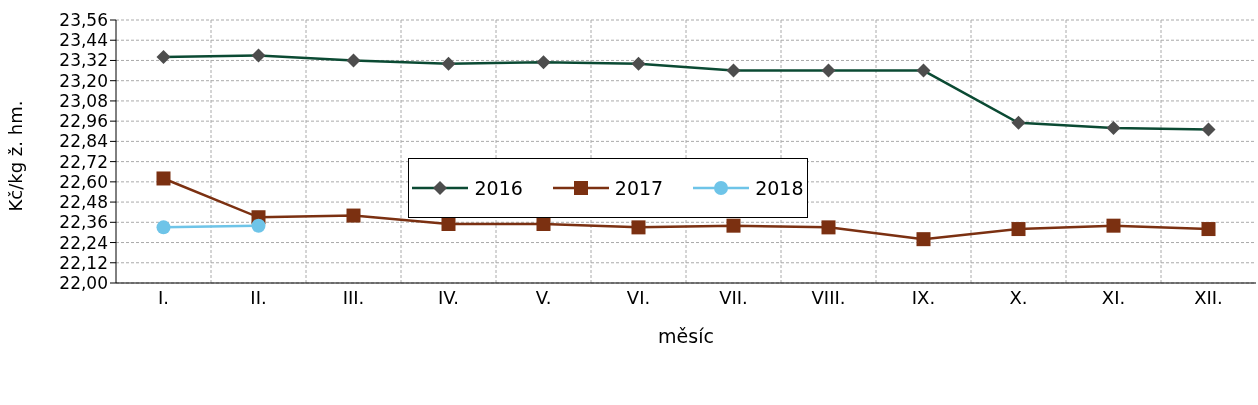 The image size is (1258, 405). I want to click on y-tick-label: 22,60, so click(83, 181).